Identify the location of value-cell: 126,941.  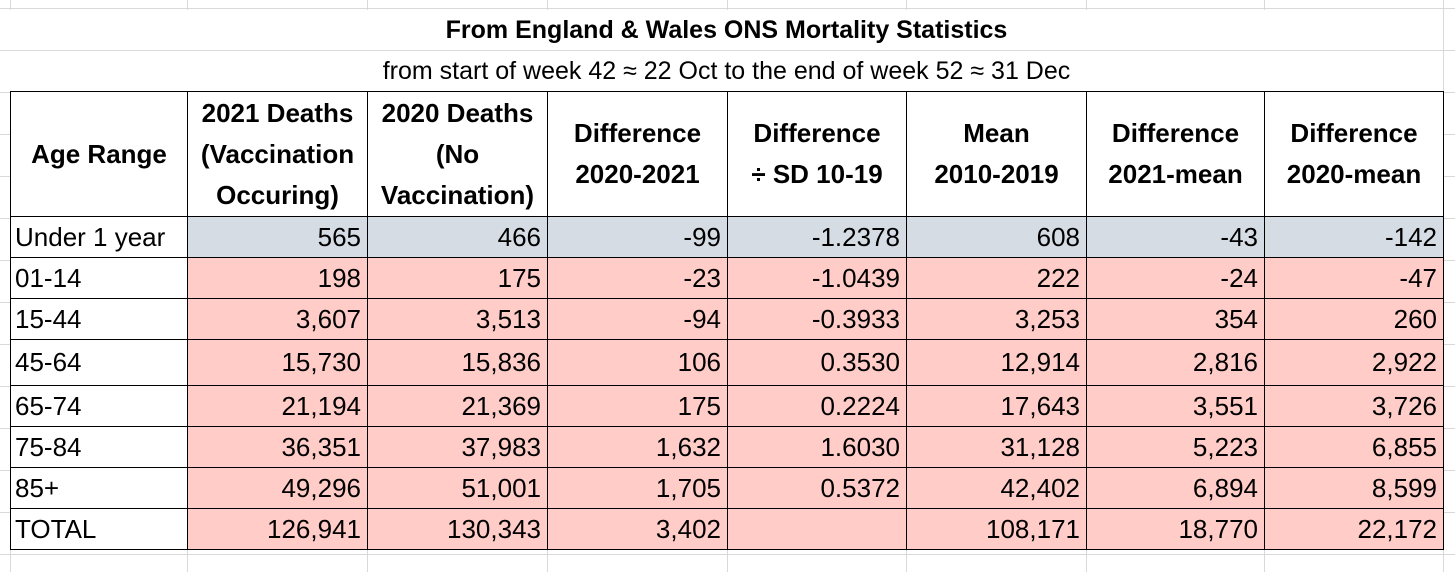
(277, 529).